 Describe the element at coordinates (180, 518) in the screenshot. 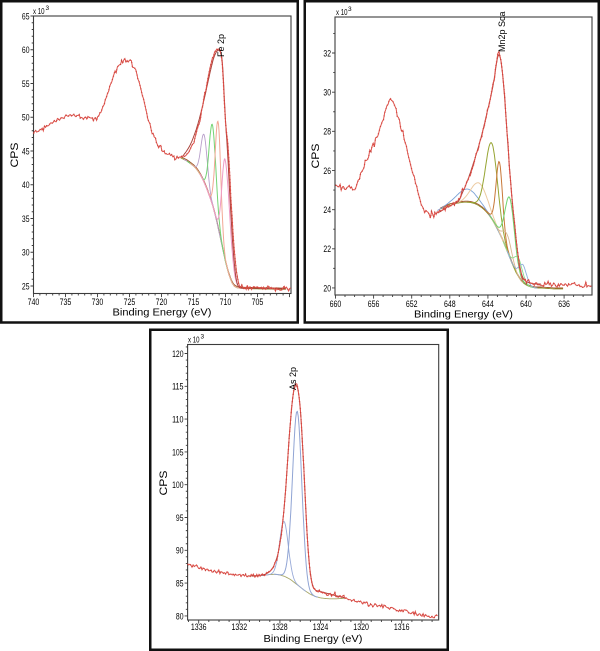

I see `svg-text: 95` at that location.